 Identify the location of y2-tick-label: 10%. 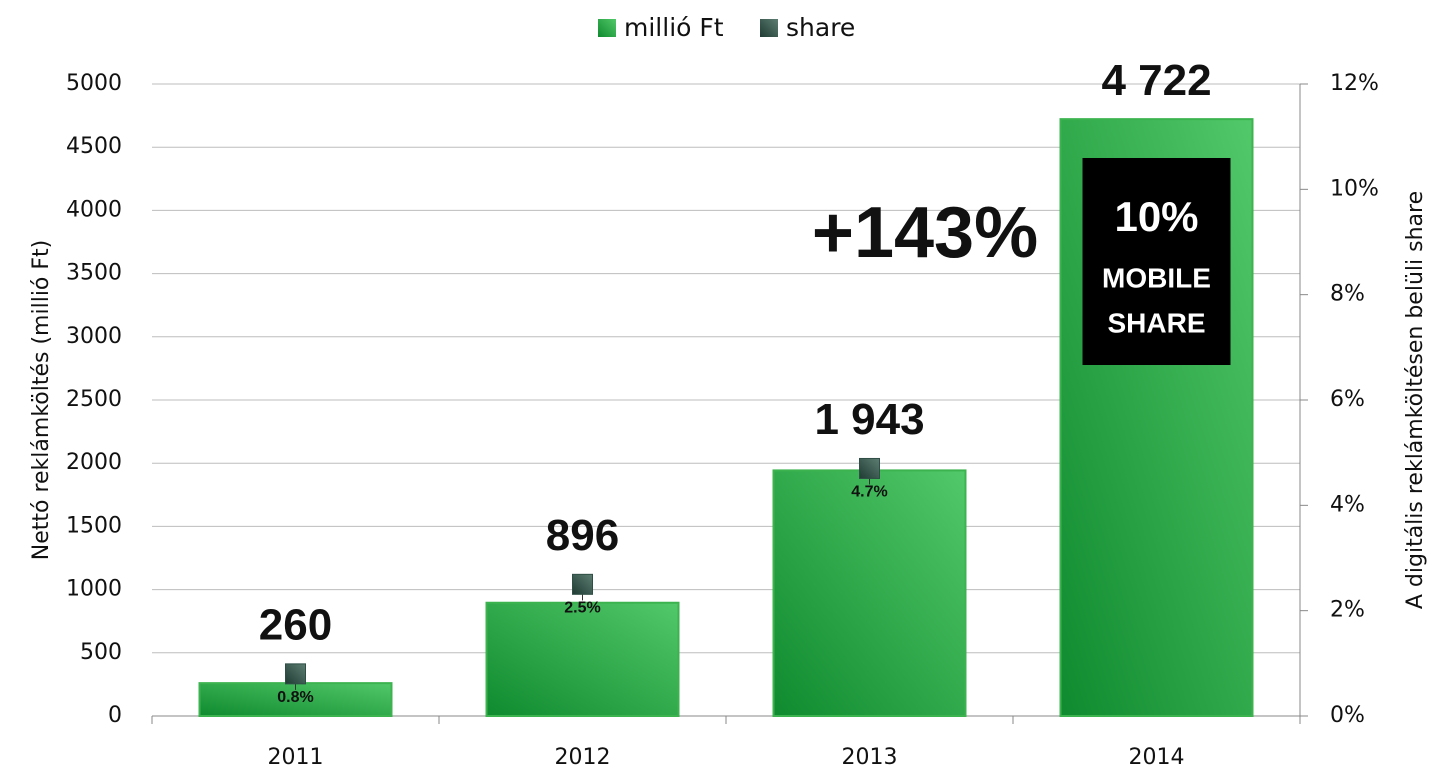
(1354, 188).